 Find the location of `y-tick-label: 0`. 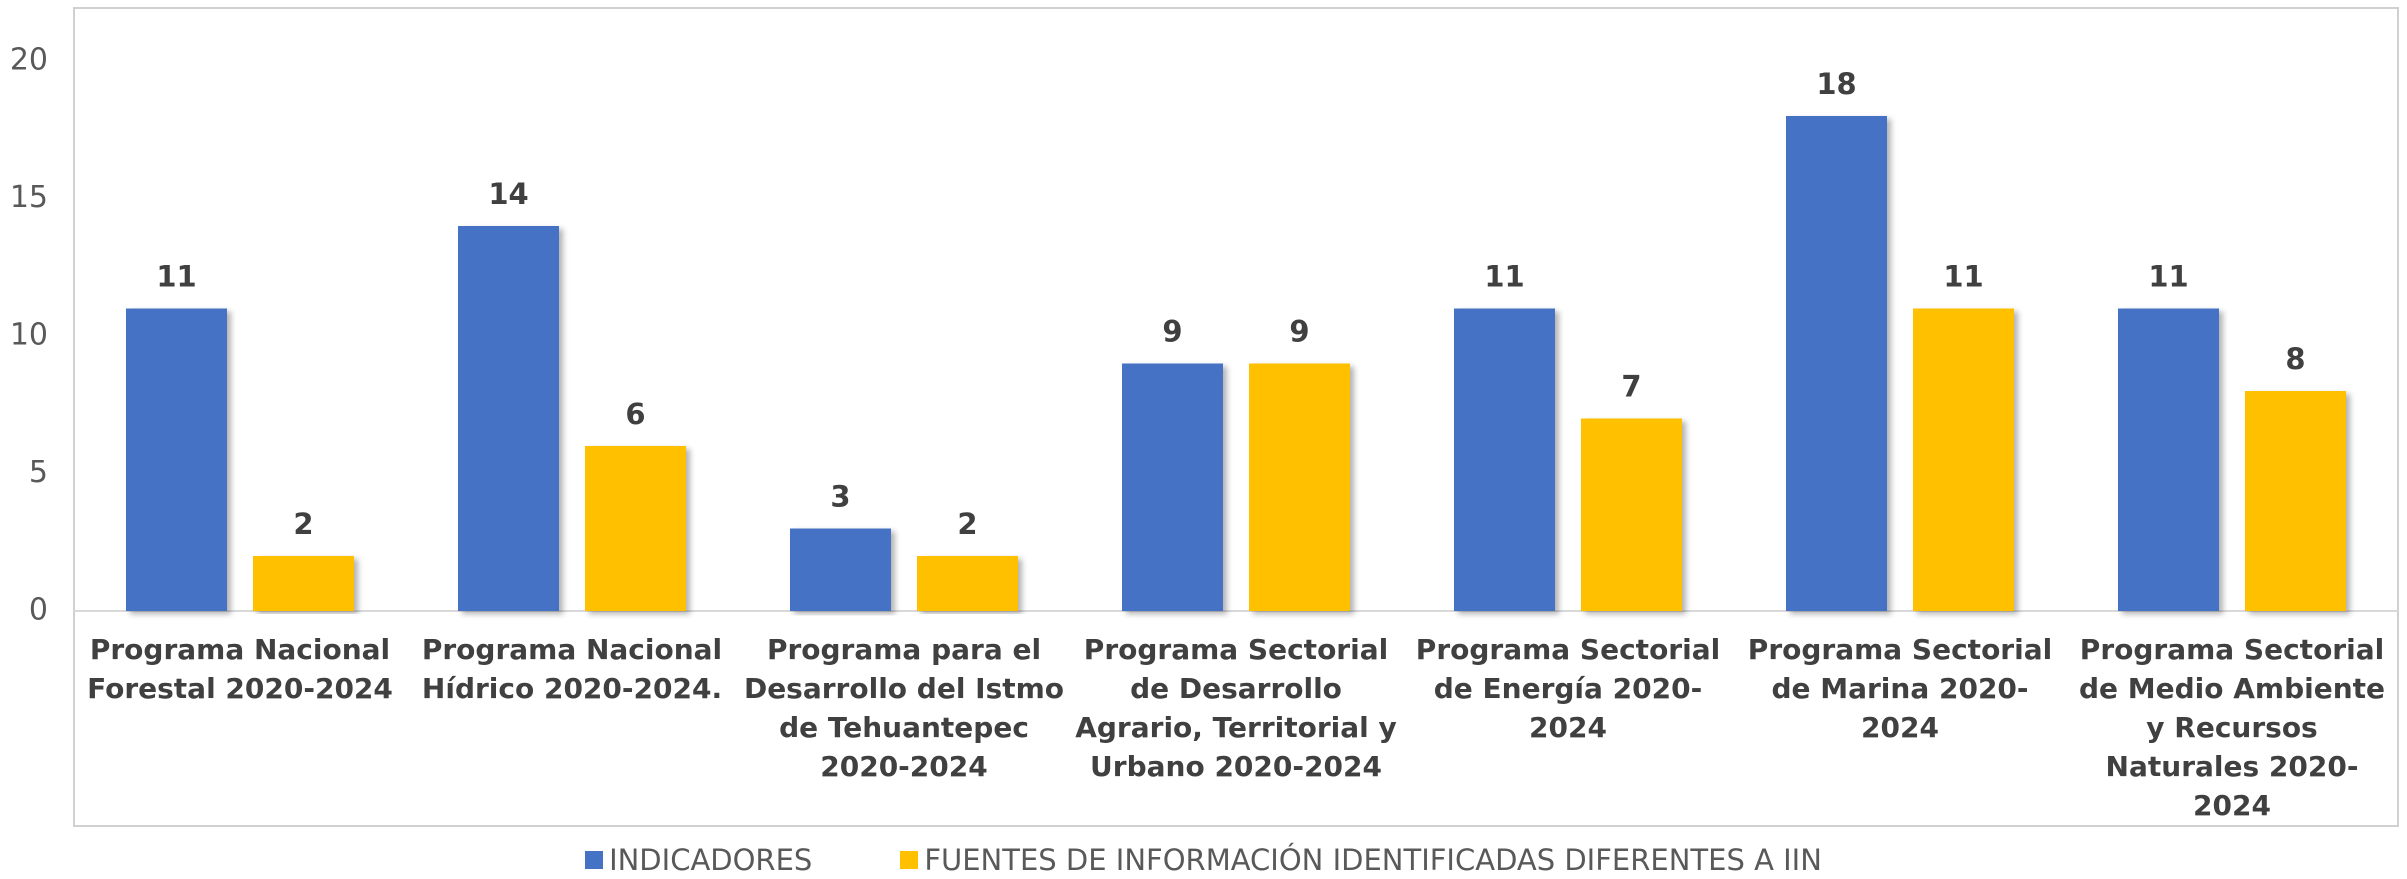

y-tick-label: 0 is located at coordinates (38, 610).